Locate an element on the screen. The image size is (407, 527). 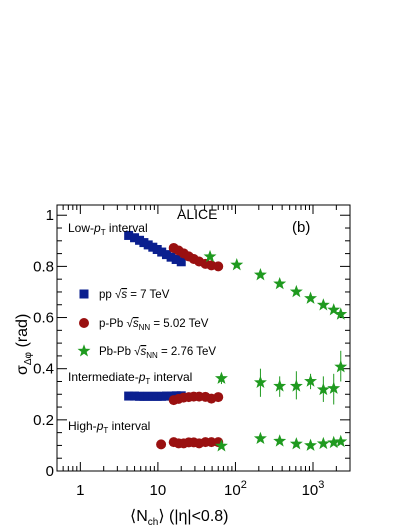
annotation-text: Low- is located at coordinates (81, 228).